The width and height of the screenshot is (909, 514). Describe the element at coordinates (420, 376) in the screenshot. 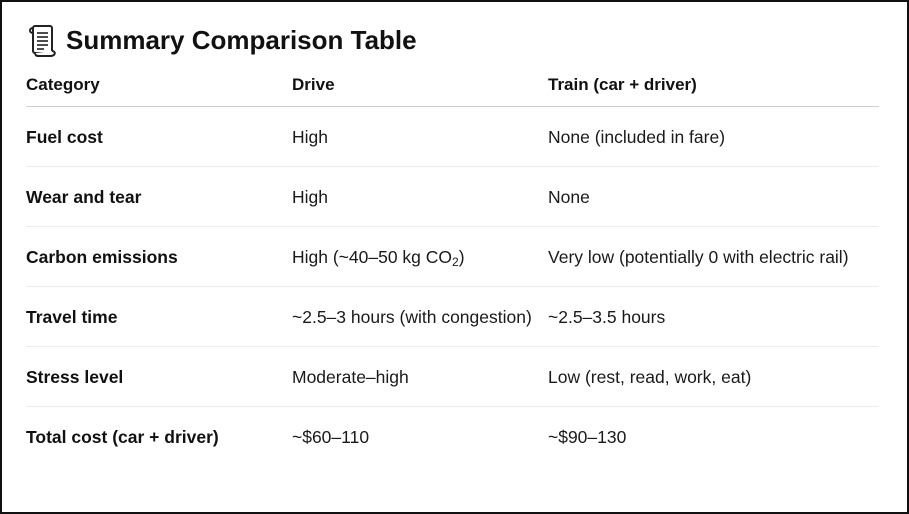

I see `row-drive-value: Moderate–high` at that location.